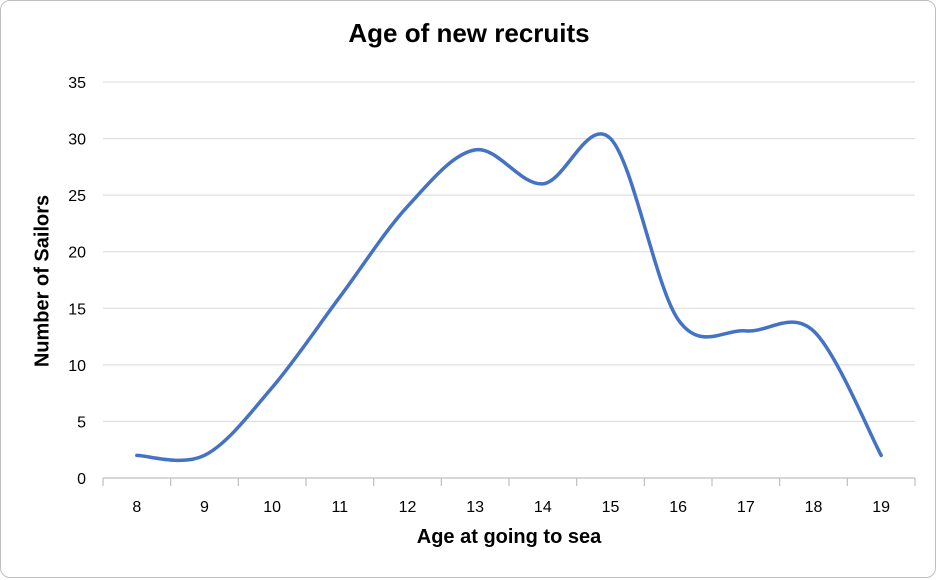 The width and height of the screenshot is (938, 580). I want to click on y-tick-label: 25, so click(77, 196).